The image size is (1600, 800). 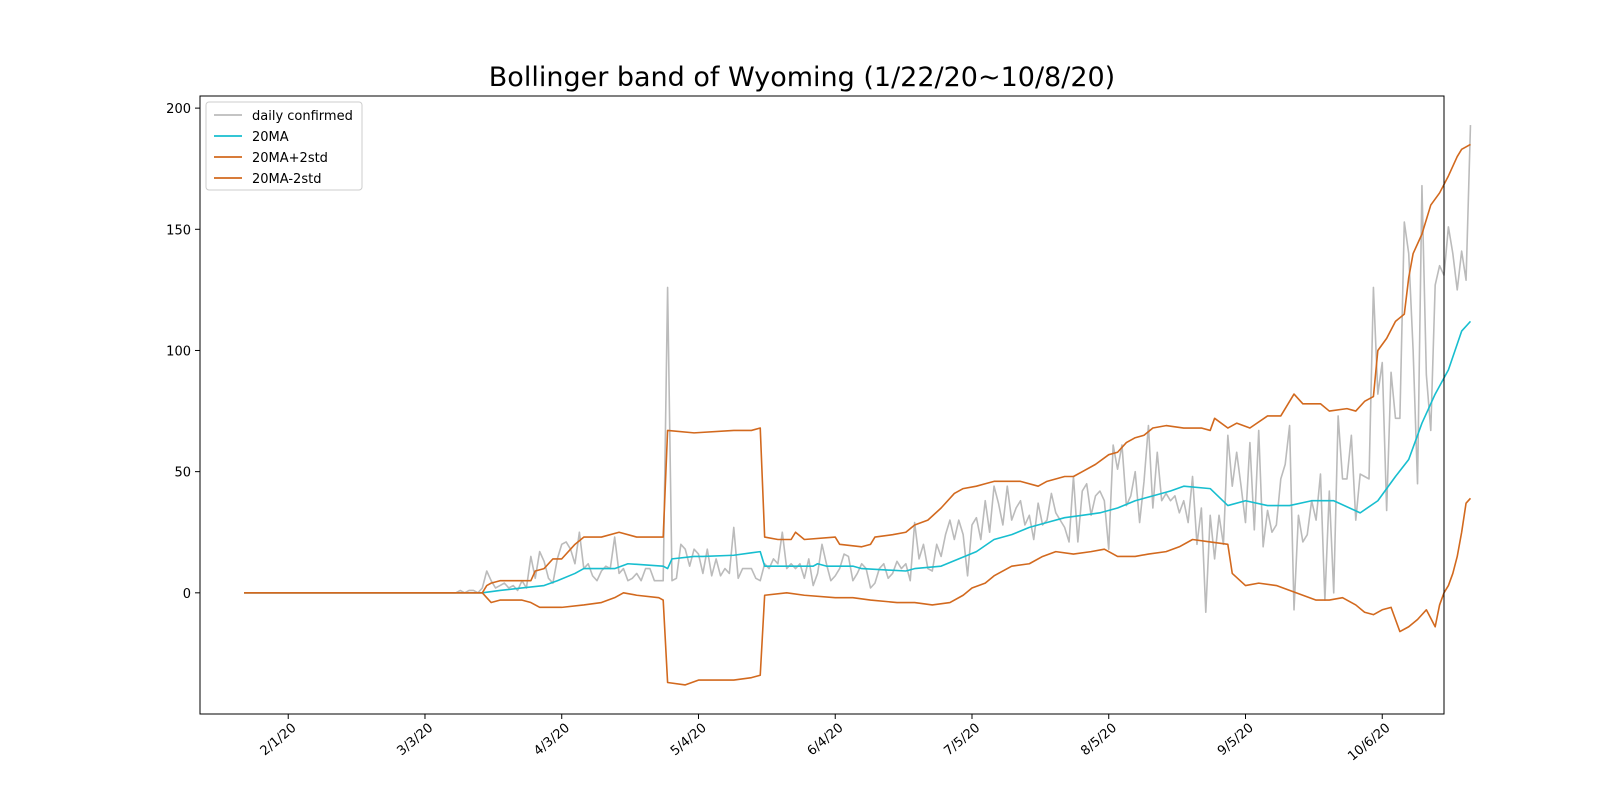 What do you see at coordinates (178, 109) in the screenshot?
I see `y-tick-label: 200` at bounding box center [178, 109].